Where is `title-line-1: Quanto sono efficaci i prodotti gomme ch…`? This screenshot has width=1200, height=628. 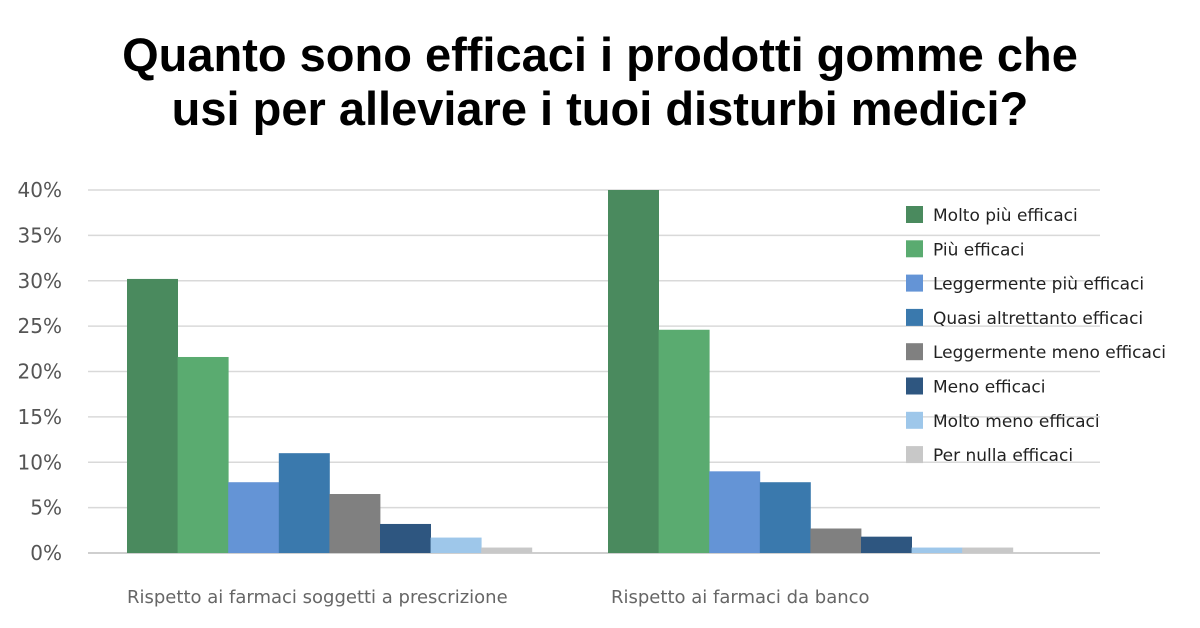 title-line-1: Quanto sono efficaci i prodotti gomme ch… is located at coordinates (600, 54).